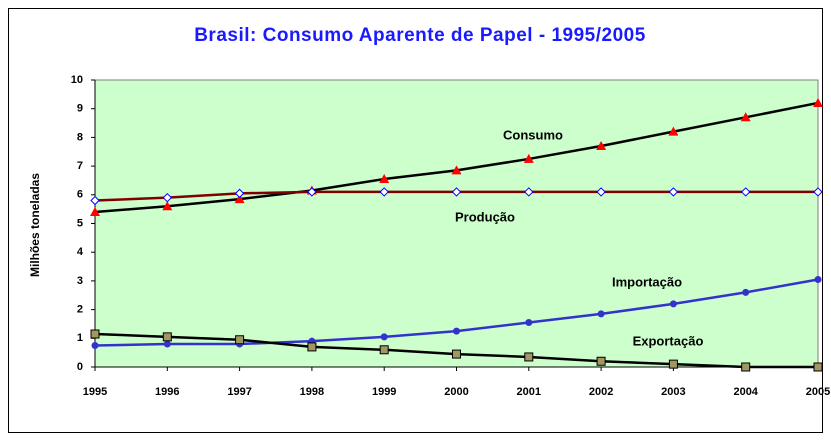  I want to click on y-tick-label: 8, so click(80, 137).